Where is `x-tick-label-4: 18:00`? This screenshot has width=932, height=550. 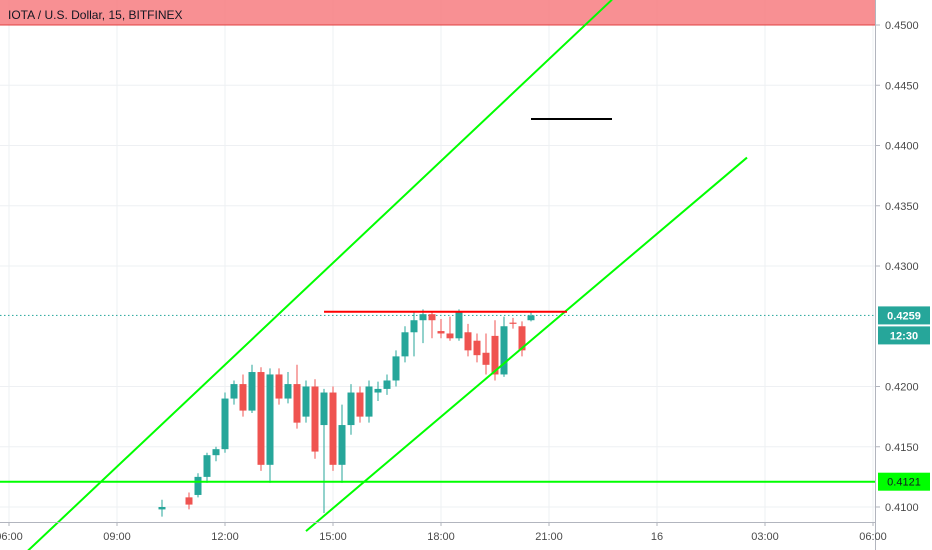
x-tick-label-4: 18:00 is located at coordinates (441, 537).